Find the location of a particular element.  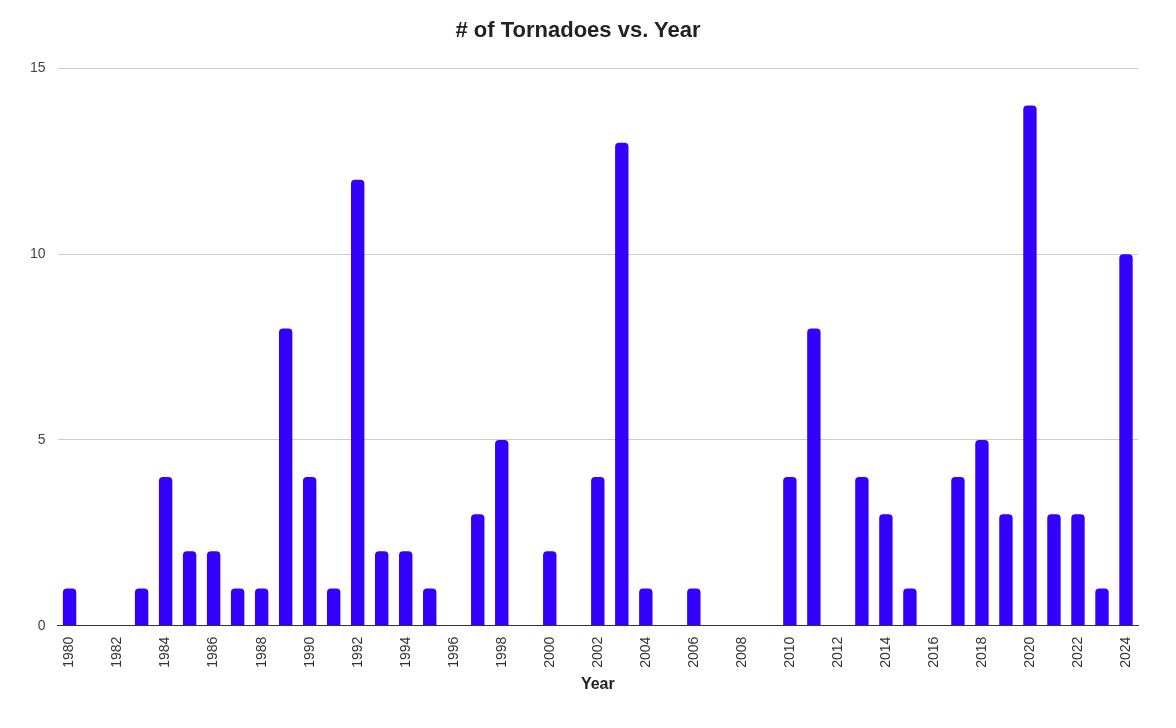

x-tick-label: 1998 is located at coordinates (500, 652).